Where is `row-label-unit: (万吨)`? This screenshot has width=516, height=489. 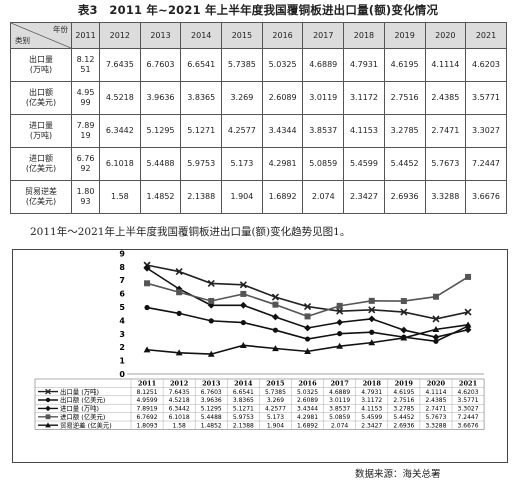 row-label-unit: (万吨) is located at coordinates (41, 69).